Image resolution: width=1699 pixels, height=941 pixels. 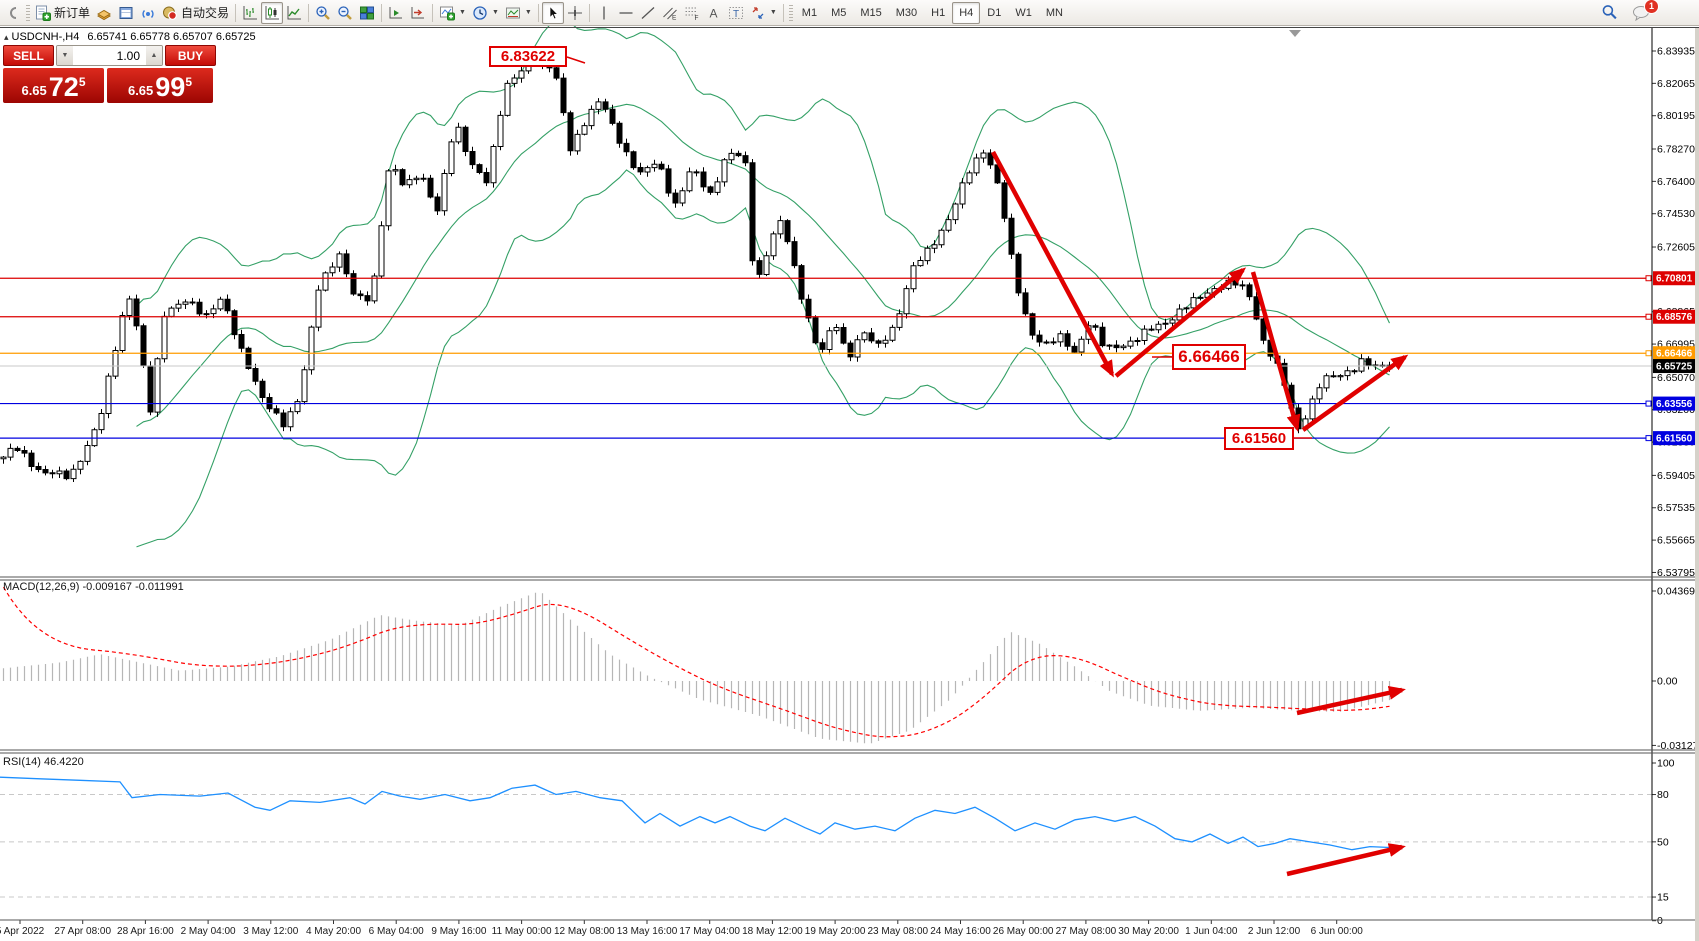 I want to click on svg-text: 19 May 20:00, so click(x=835, y=931).